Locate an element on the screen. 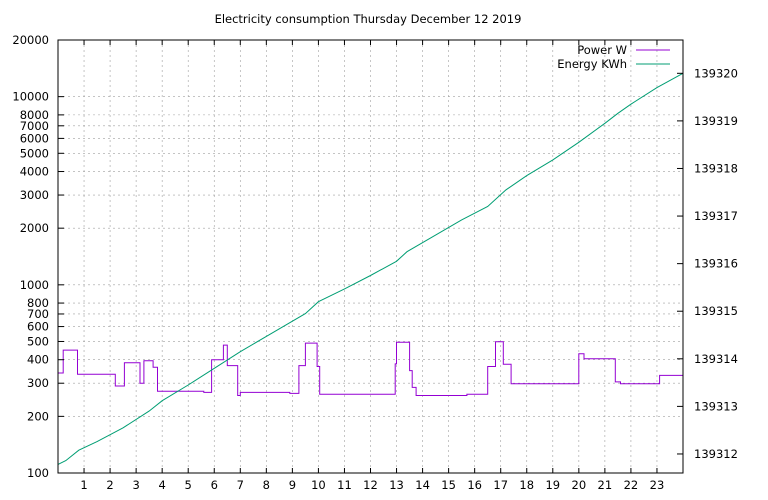 This screenshot has height=500, width=768. y-tick-label: 8000 is located at coordinates (34, 115).